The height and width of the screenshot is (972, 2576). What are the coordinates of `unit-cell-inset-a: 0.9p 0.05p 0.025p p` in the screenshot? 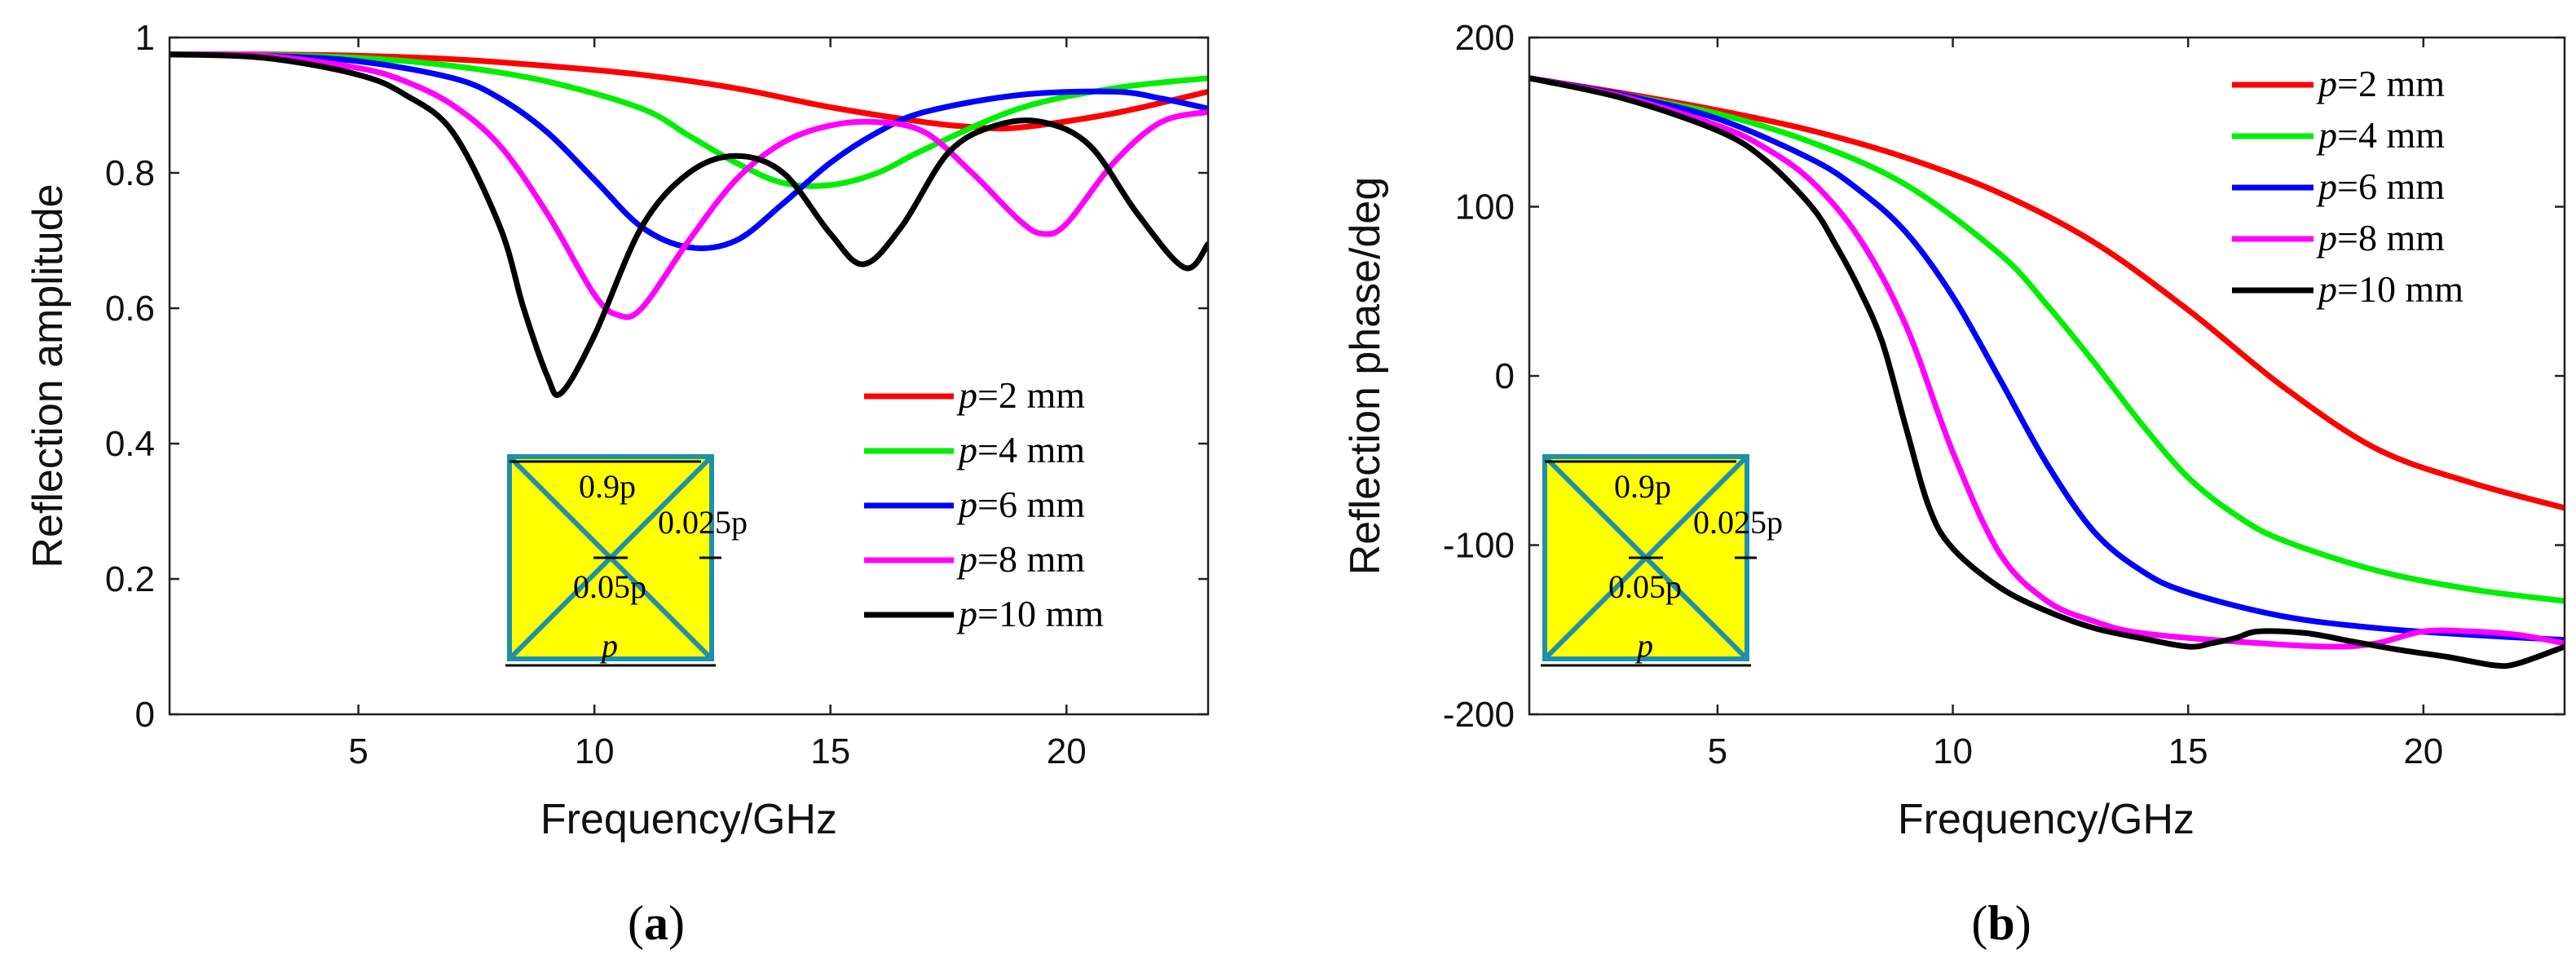 It's located at (626, 560).